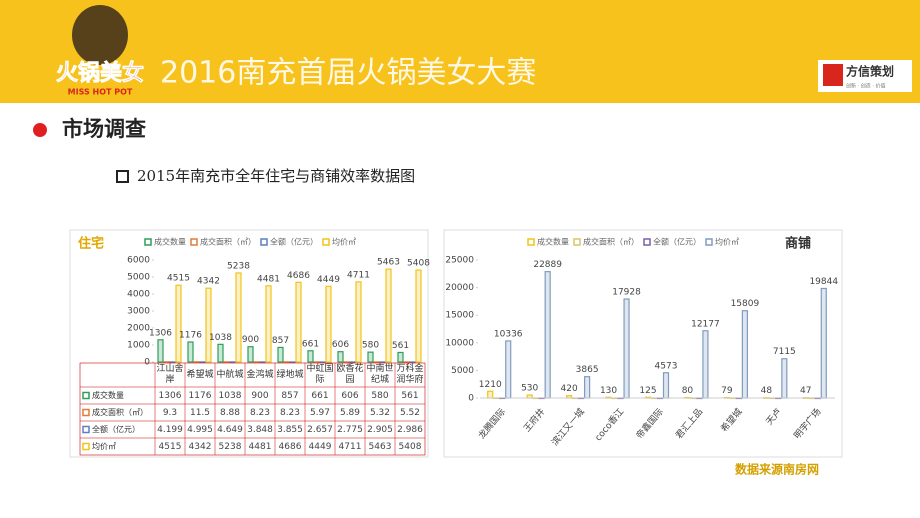  What do you see at coordinates (380, 413) in the screenshot?
I see `table-cell: 5.32` at bounding box center [380, 413].